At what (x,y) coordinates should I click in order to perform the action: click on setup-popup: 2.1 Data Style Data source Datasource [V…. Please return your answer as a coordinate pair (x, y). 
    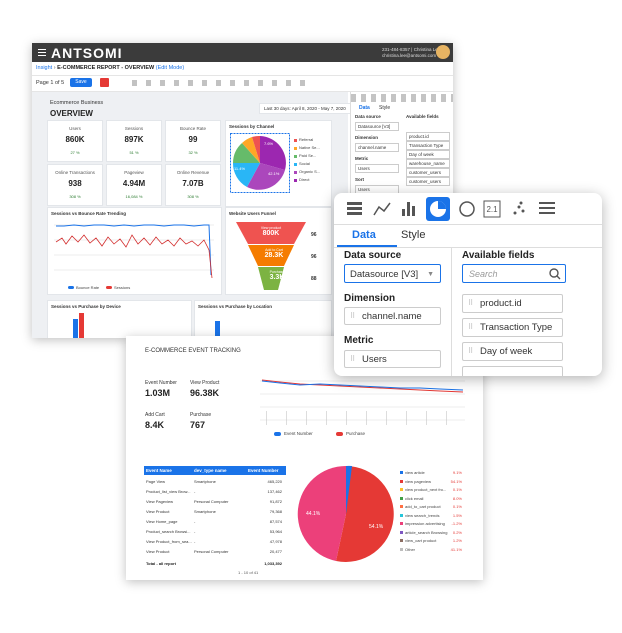
    Looking at the image, I should click on (468, 284).